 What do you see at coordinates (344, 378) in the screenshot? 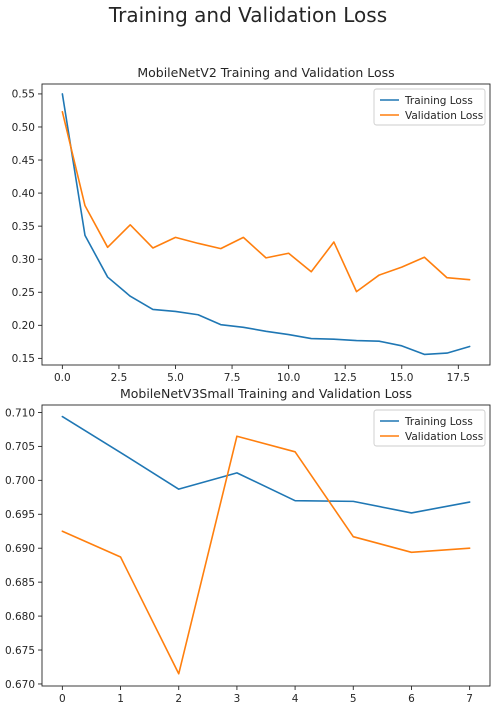
I see `x-tick-label: 12.5` at bounding box center [344, 378].